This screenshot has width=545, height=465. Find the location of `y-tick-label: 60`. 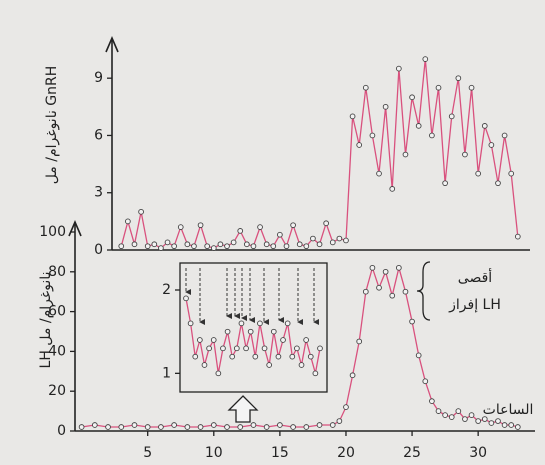

y-tick-label: 60 is located at coordinates (57, 312).